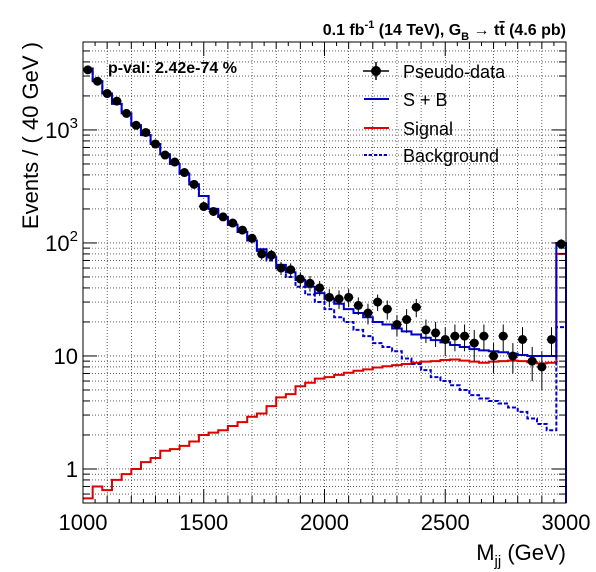 The width and height of the screenshot is (596, 572). What do you see at coordinates (72, 469) in the screenshot?
I see `y-tick-label: 1` at bounding box center [72, 469].